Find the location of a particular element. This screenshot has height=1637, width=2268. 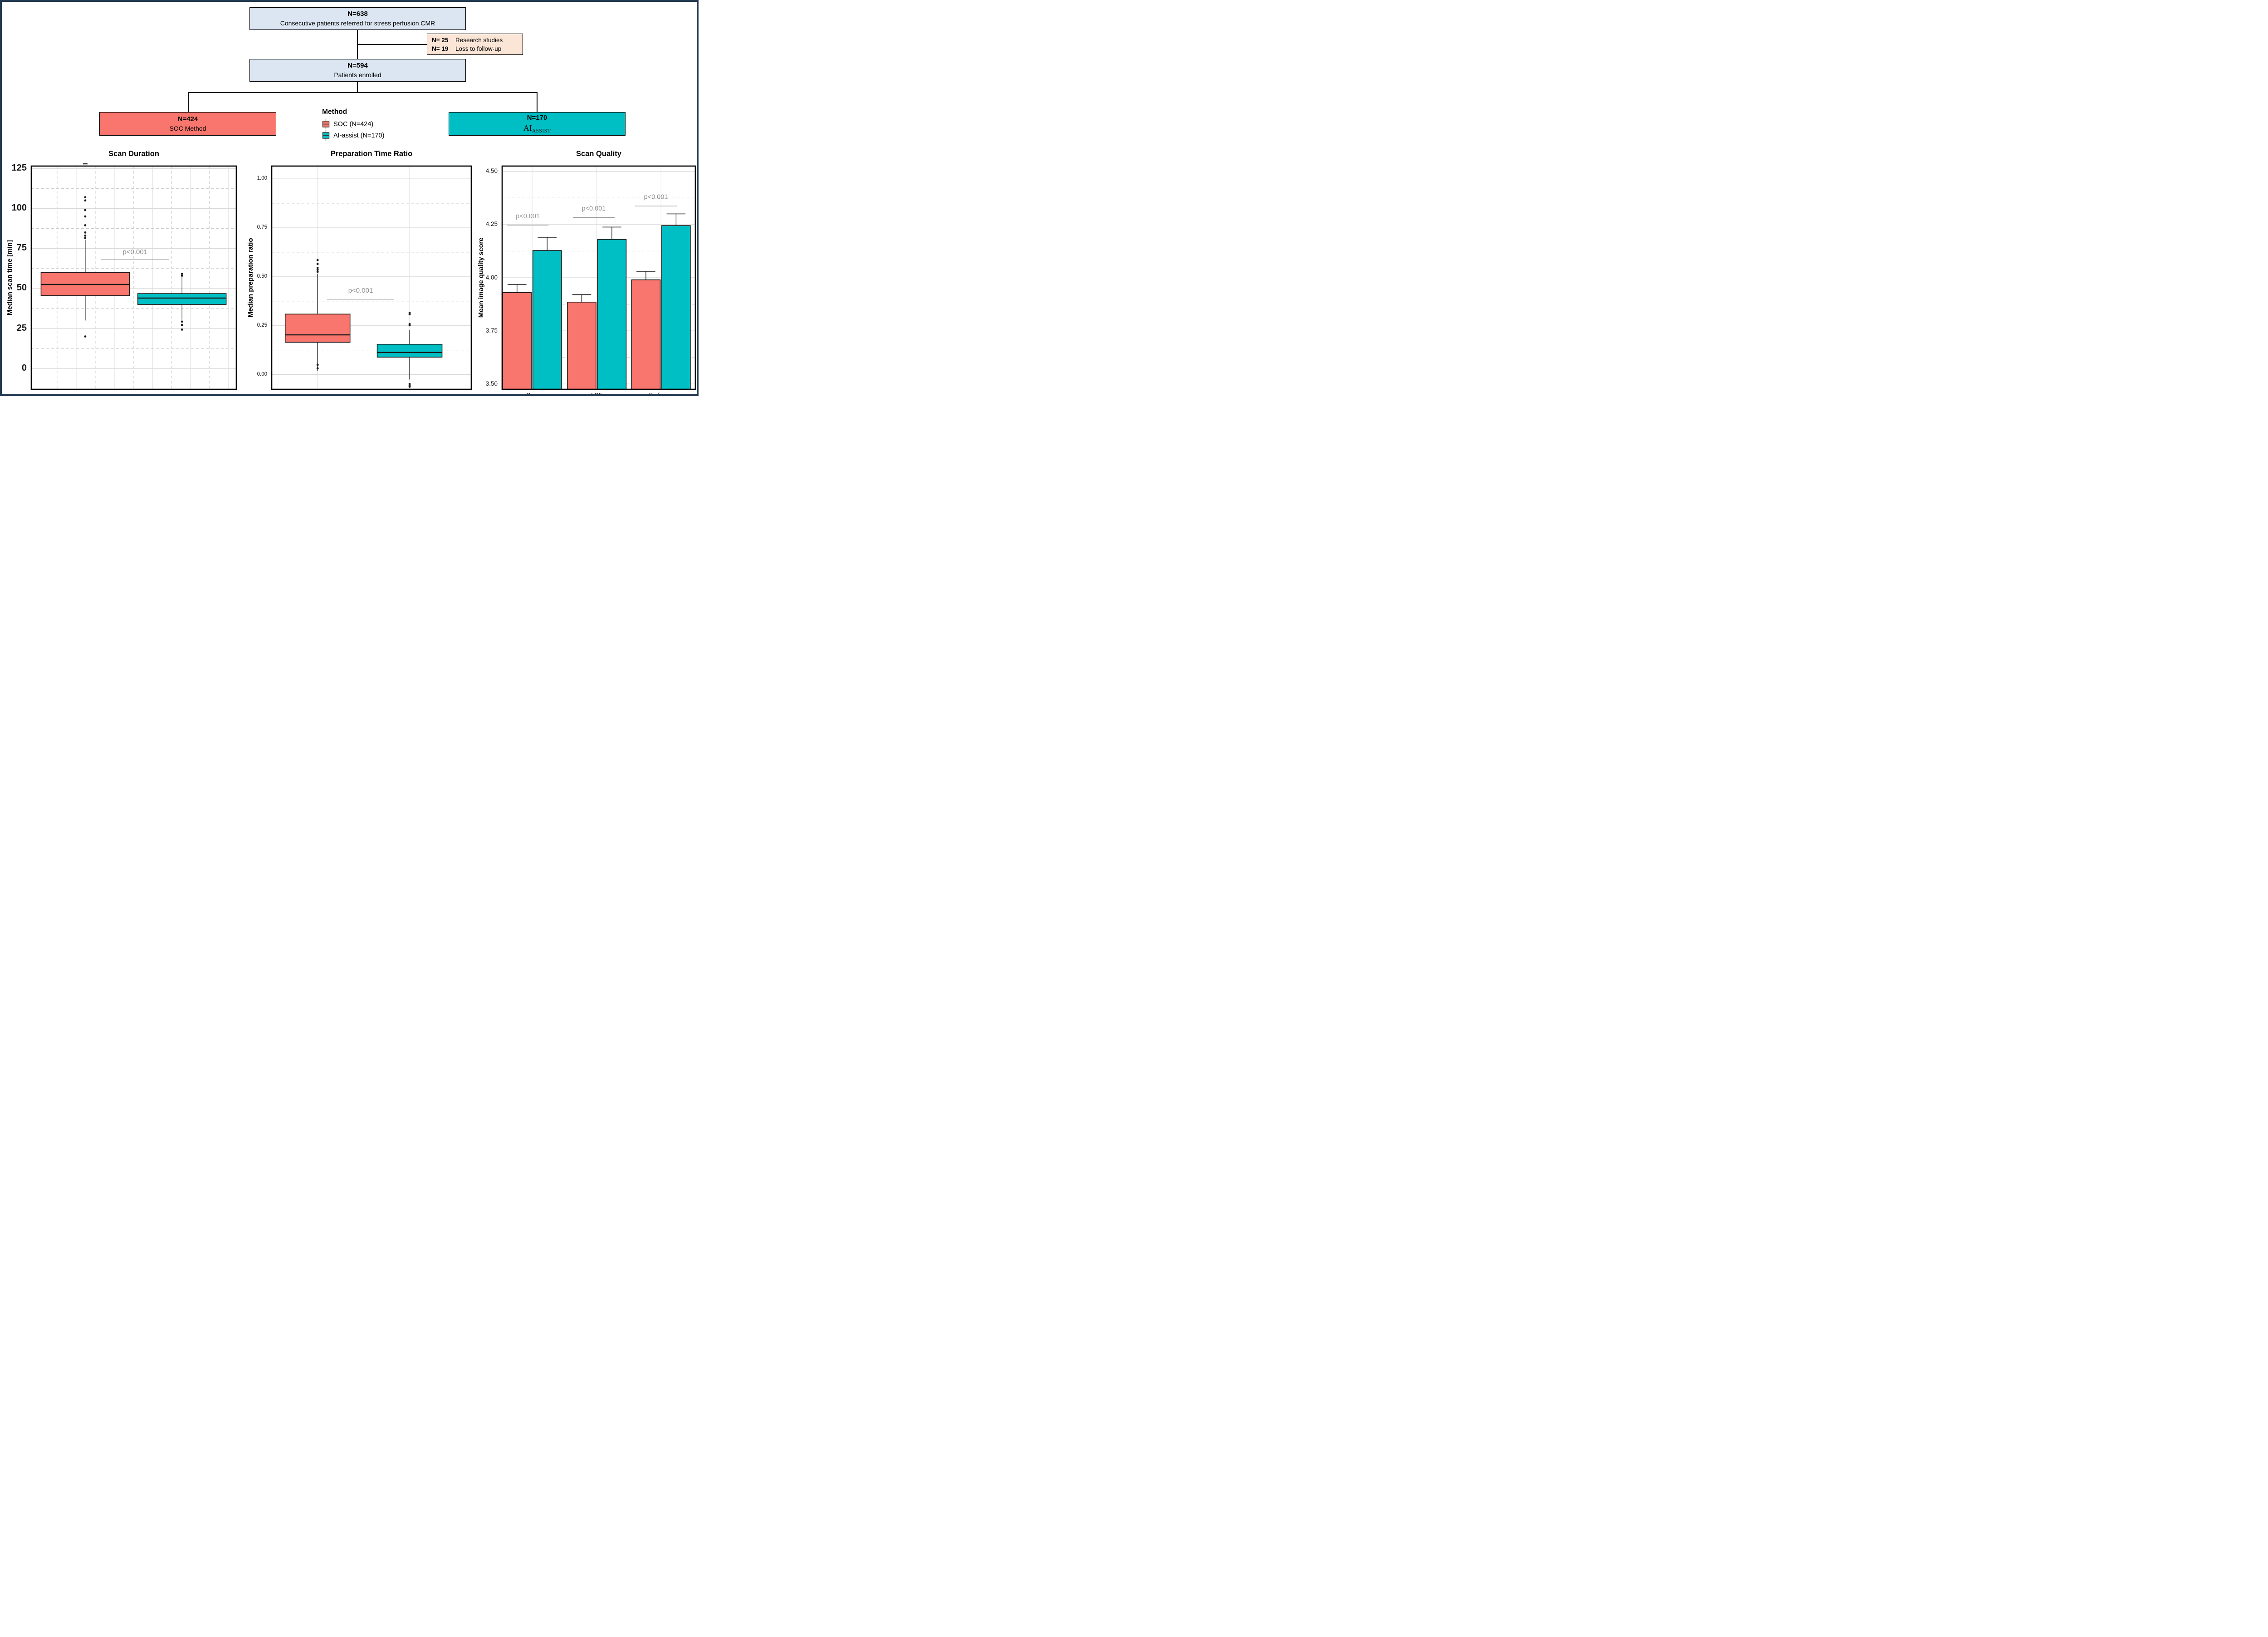

legend-item-label: SOC (N=424) is located at coordinates (353, 124).